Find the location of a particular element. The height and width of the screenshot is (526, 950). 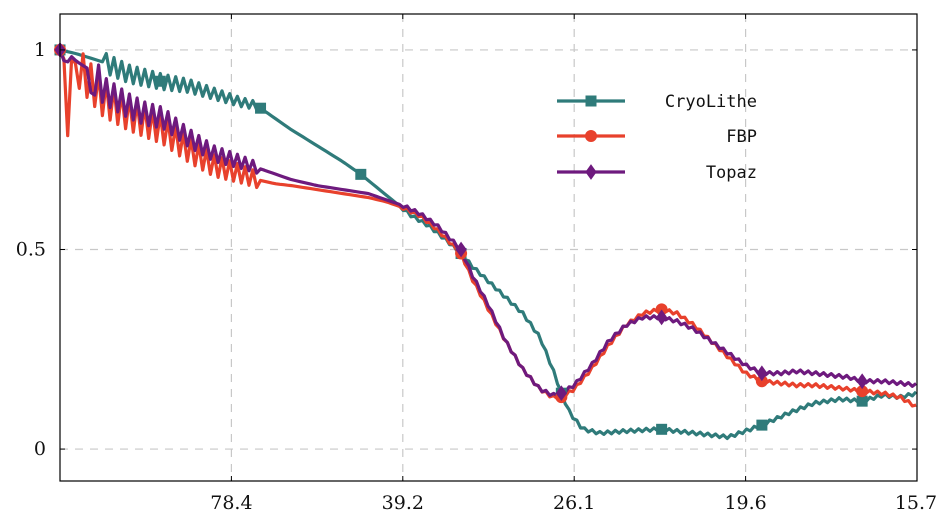

x-tick-label: 15.7 is located at coordinates (916, 503).